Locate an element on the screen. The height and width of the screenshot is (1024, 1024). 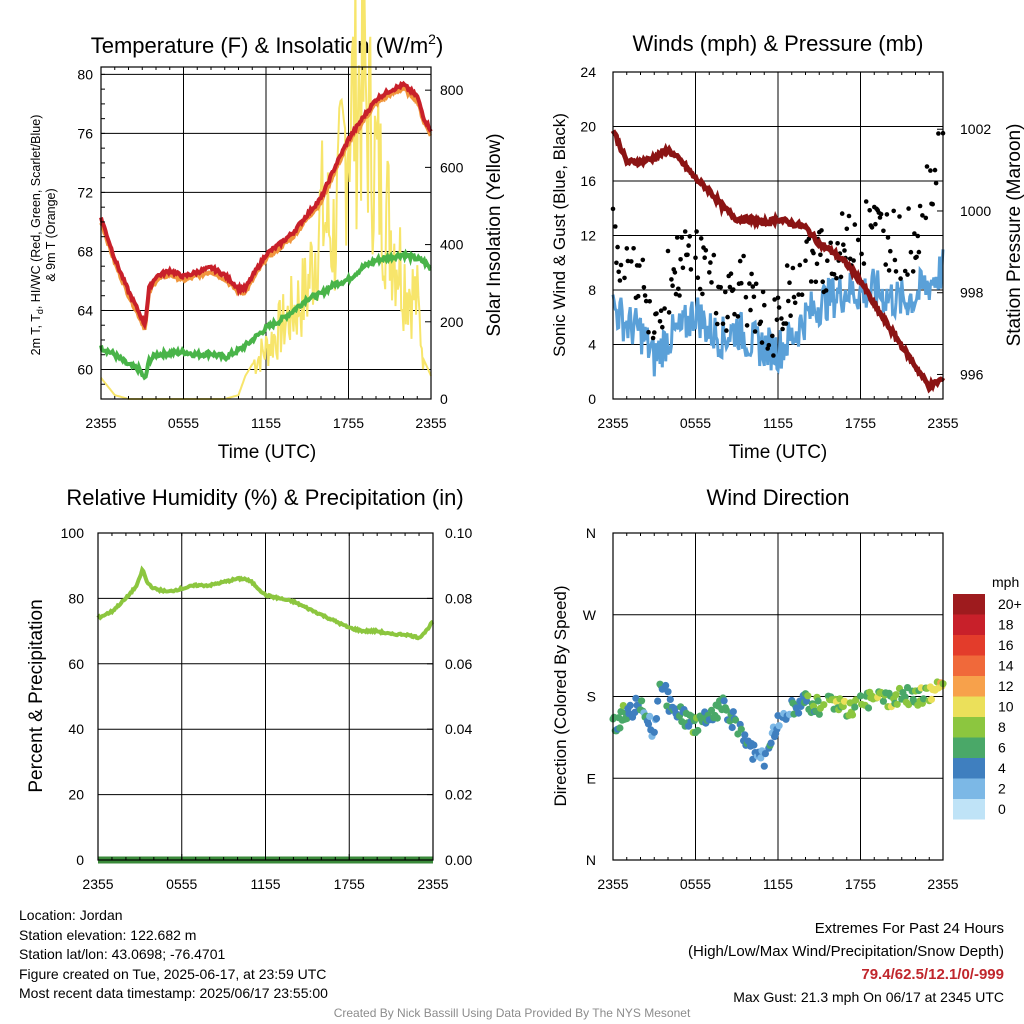
speed-legend-label: 18 is located at coordinates (1006, 625).